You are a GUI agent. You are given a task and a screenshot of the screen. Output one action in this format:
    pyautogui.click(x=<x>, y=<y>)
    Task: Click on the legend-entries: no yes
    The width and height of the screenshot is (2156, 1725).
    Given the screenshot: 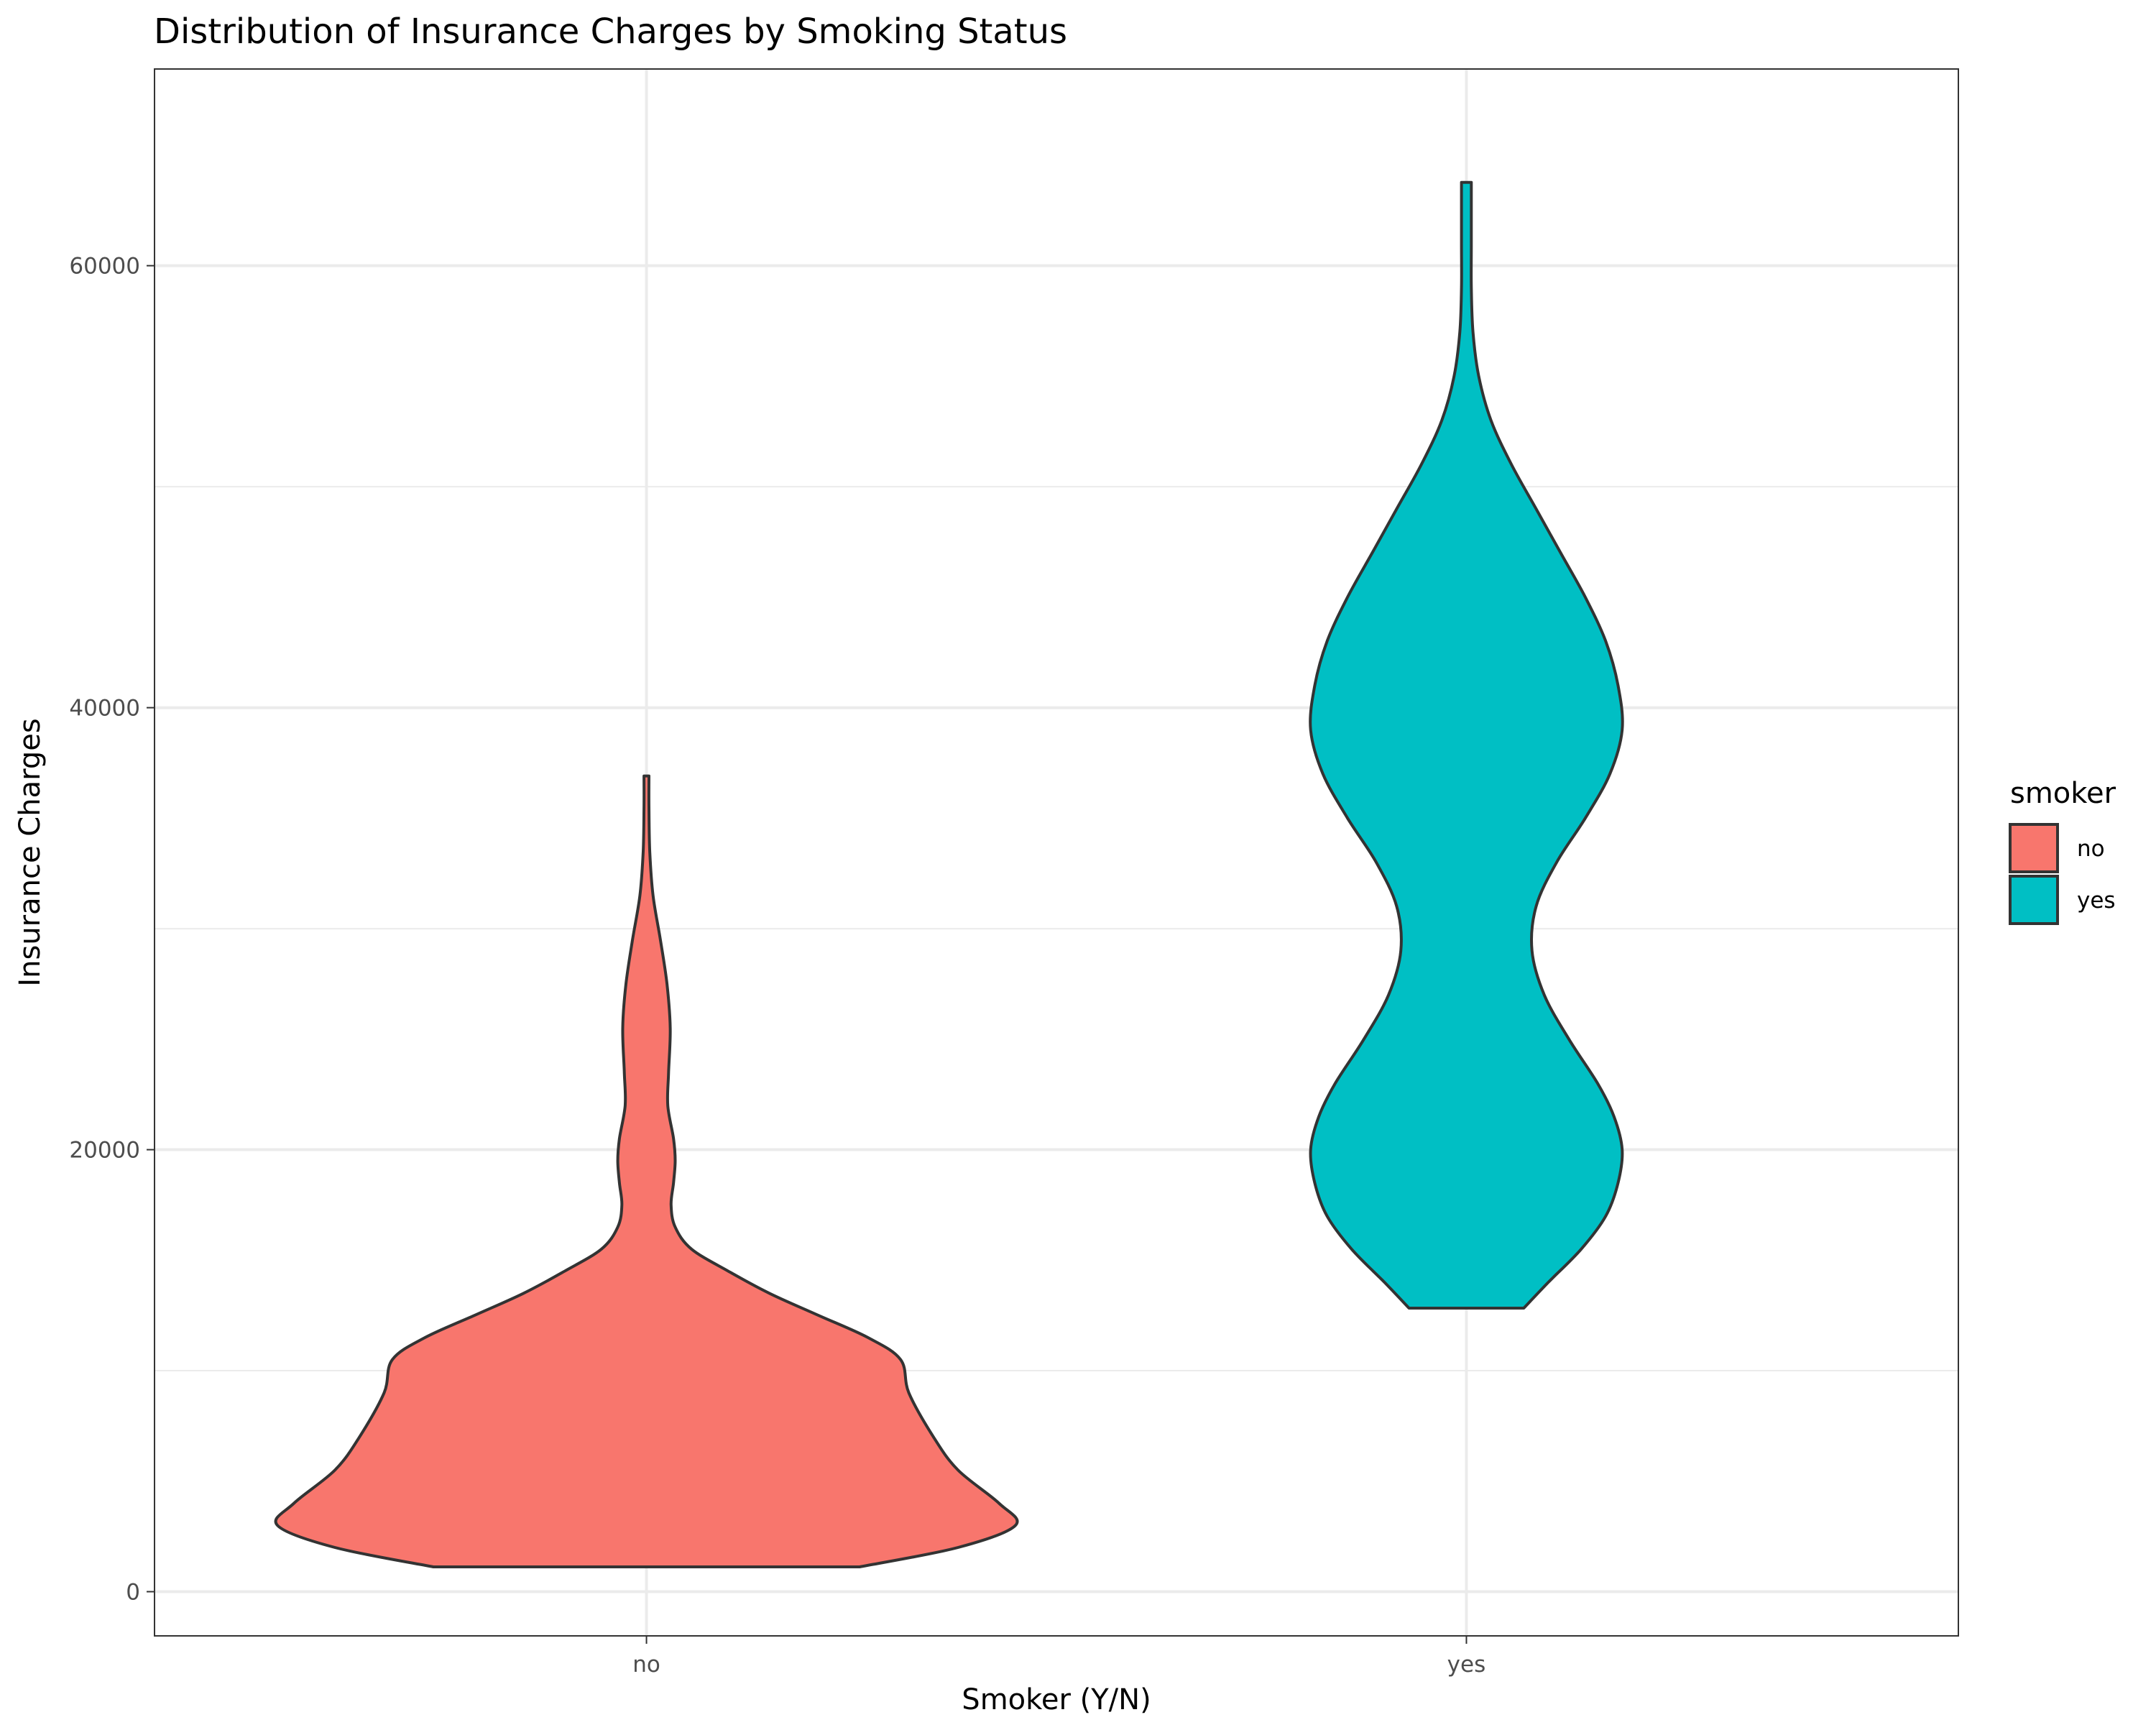 What is the action you would take?
    pyautogui.click(x=2062, y=874)
    